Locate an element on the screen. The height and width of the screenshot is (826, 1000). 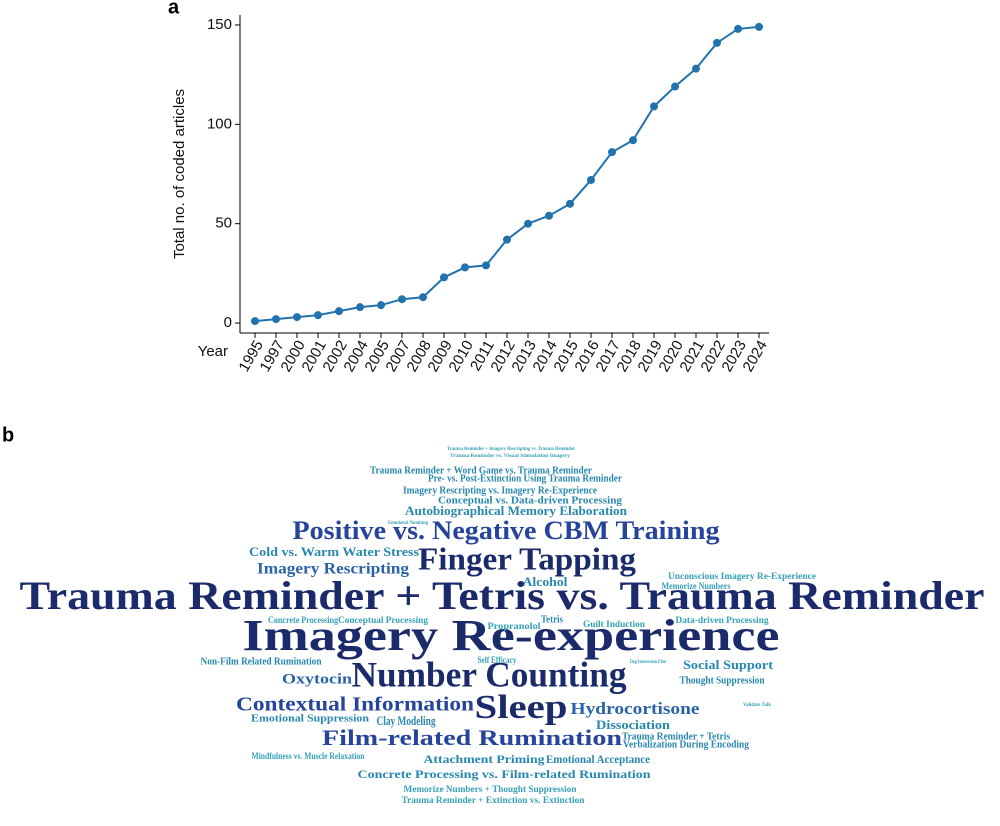
word: Hydrocortisone is located at coordinates (636, 708).